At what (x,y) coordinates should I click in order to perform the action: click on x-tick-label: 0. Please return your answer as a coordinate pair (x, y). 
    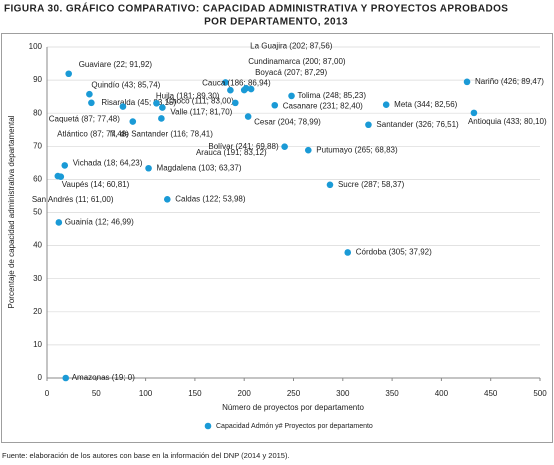
    Looking at the image, I should click on (47, 393).